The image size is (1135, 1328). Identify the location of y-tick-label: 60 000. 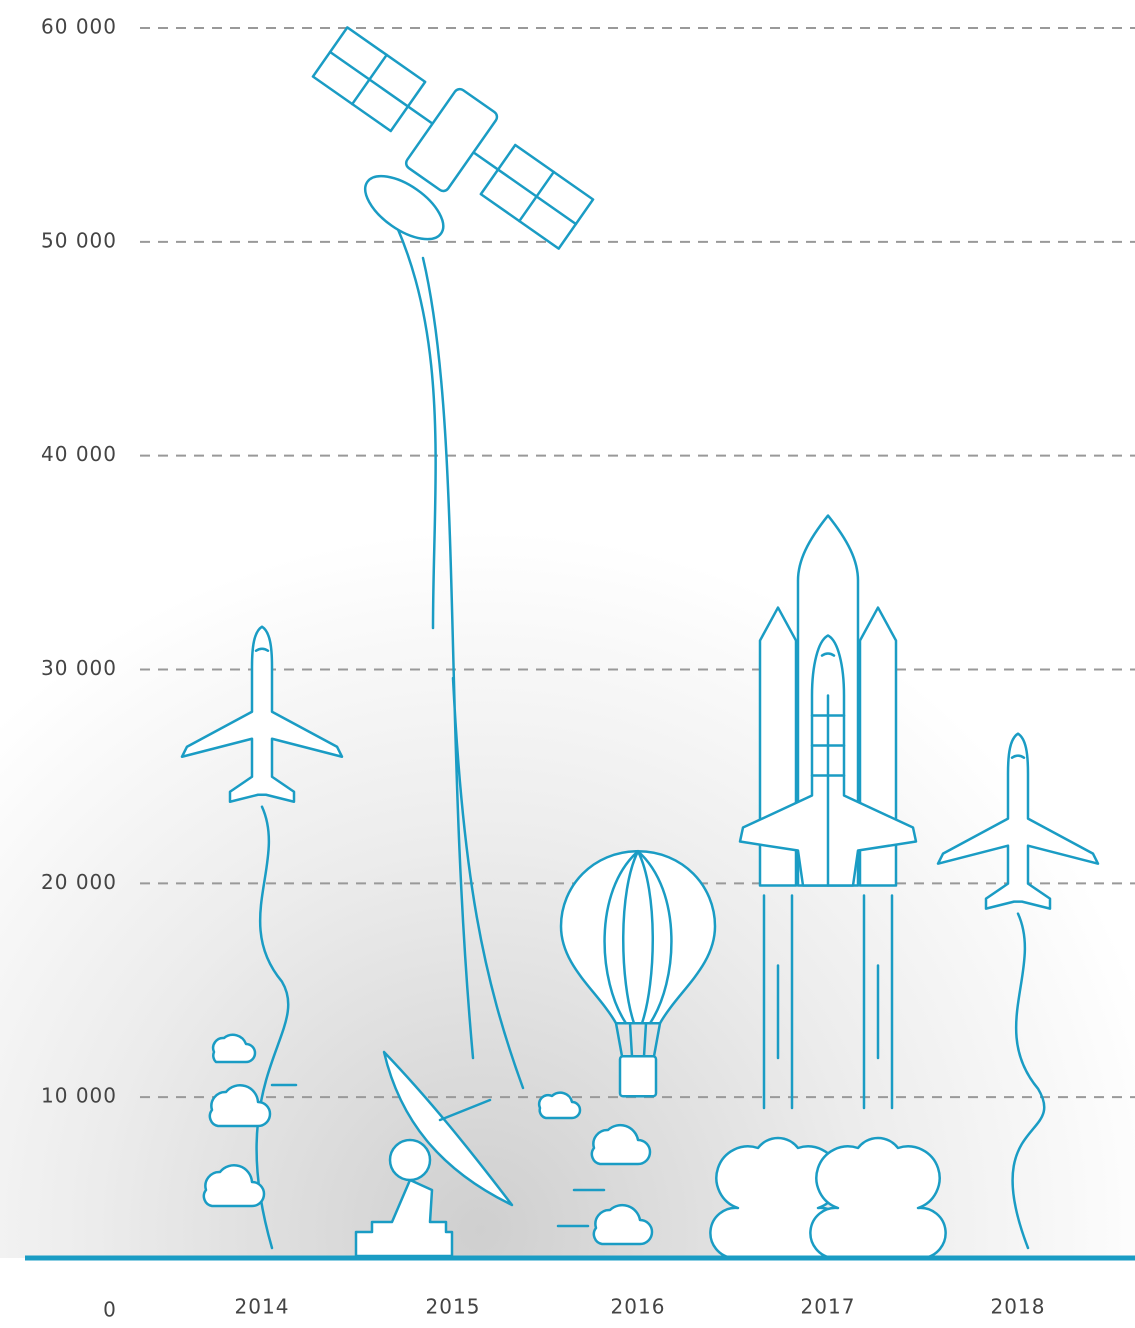
(79, 27).